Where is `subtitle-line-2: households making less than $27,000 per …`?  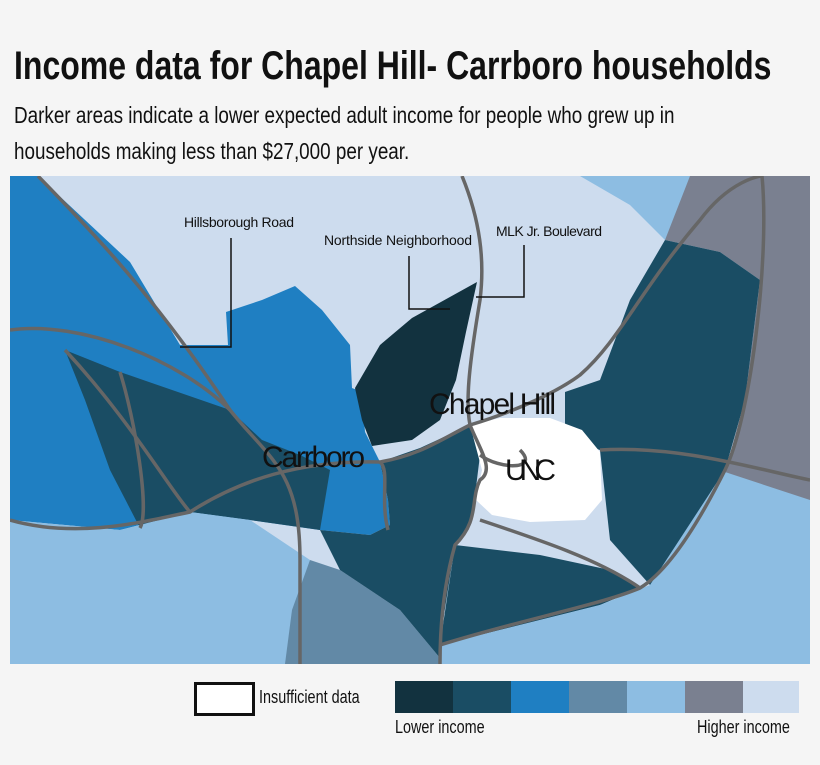 subtitle-line-2: households making less than $27,000 per … is located at coordinates (212, 151).